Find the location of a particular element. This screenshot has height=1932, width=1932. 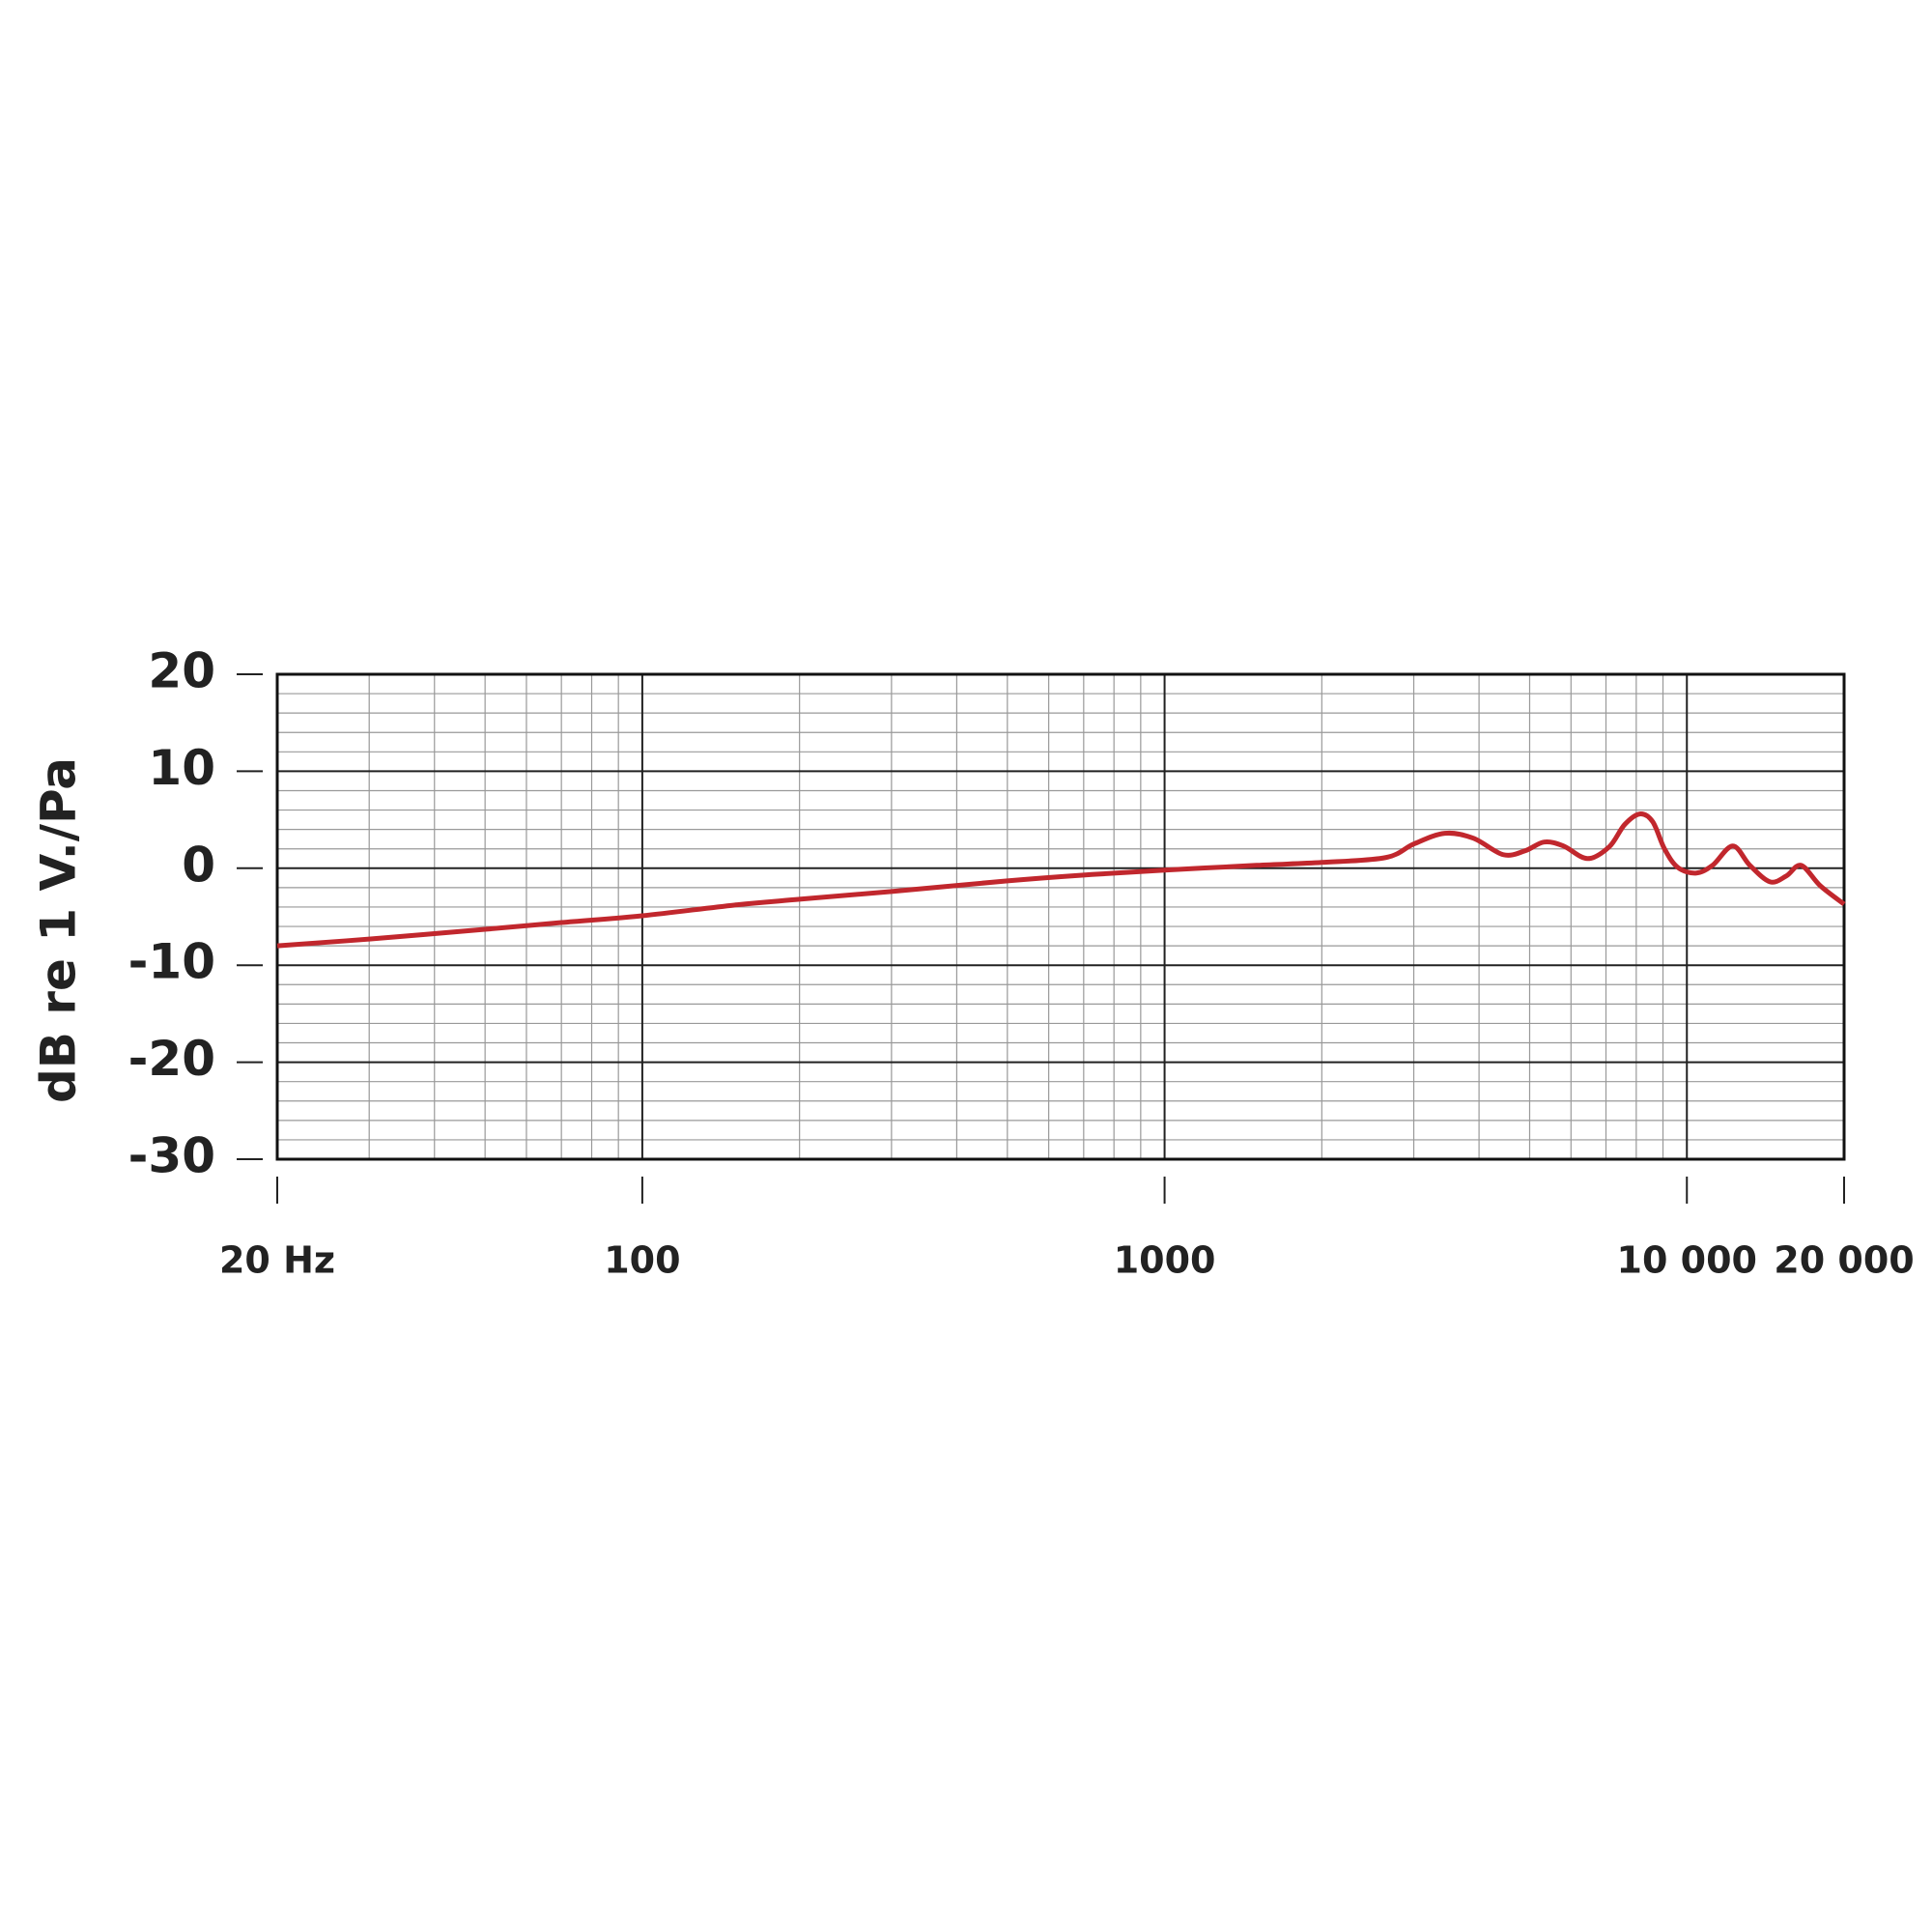

y-tick-label: -30 is located at coordinates (171, 1156).